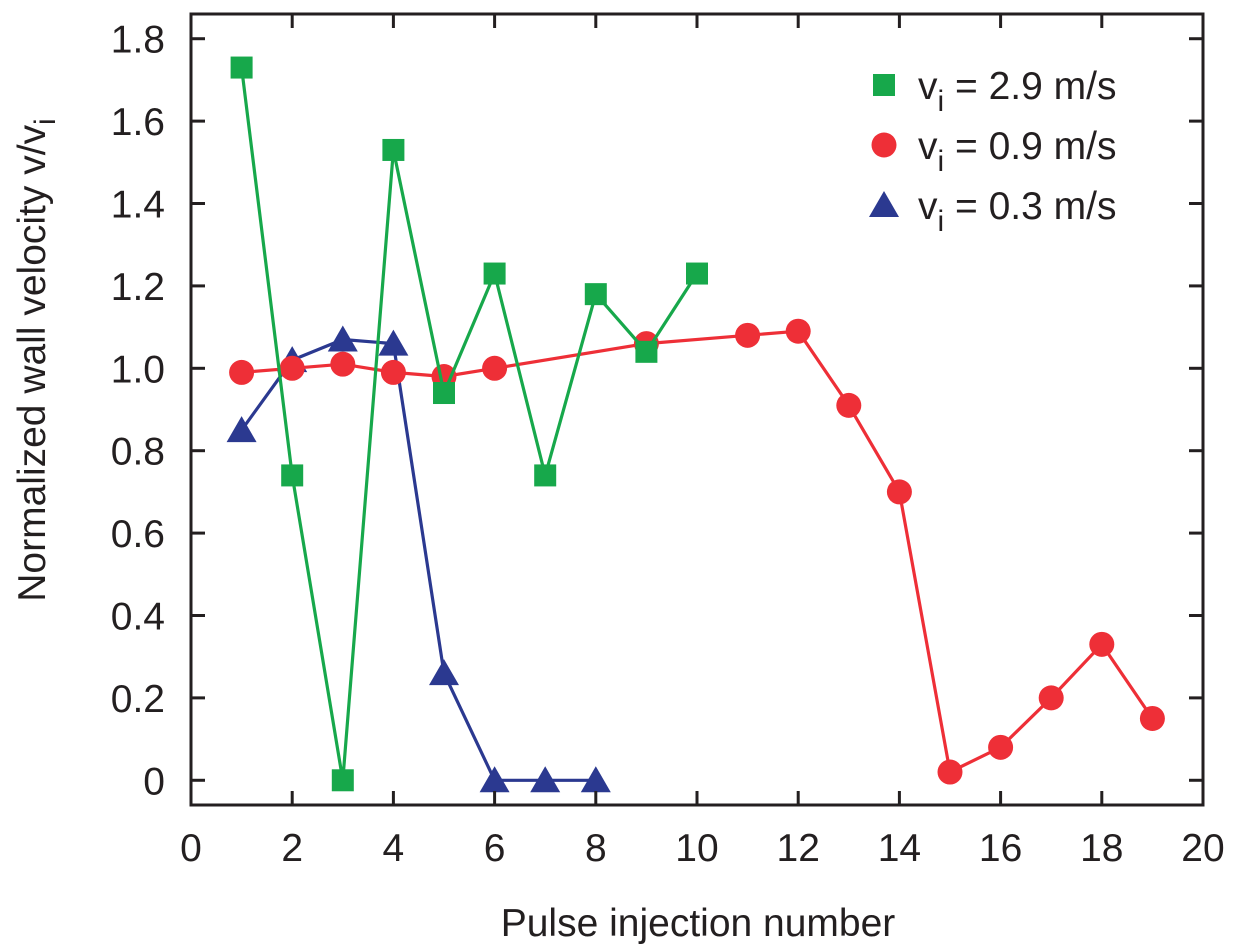 Image resolution: width=1251 pixels, height=951 pixels. I want to click on legend-item: vi = 2.9 m/s, so click(995, 91).